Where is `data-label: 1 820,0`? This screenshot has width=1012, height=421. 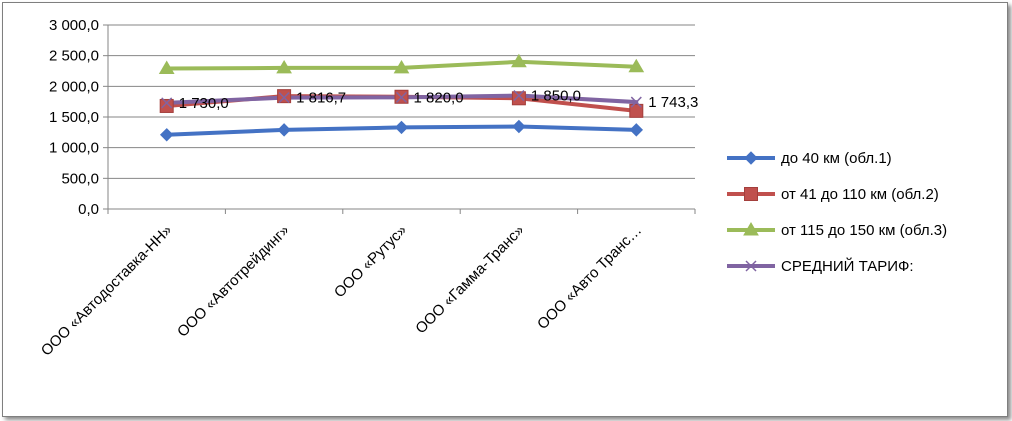
data-label: 1 820,0 is located at coordinates (439, 97).